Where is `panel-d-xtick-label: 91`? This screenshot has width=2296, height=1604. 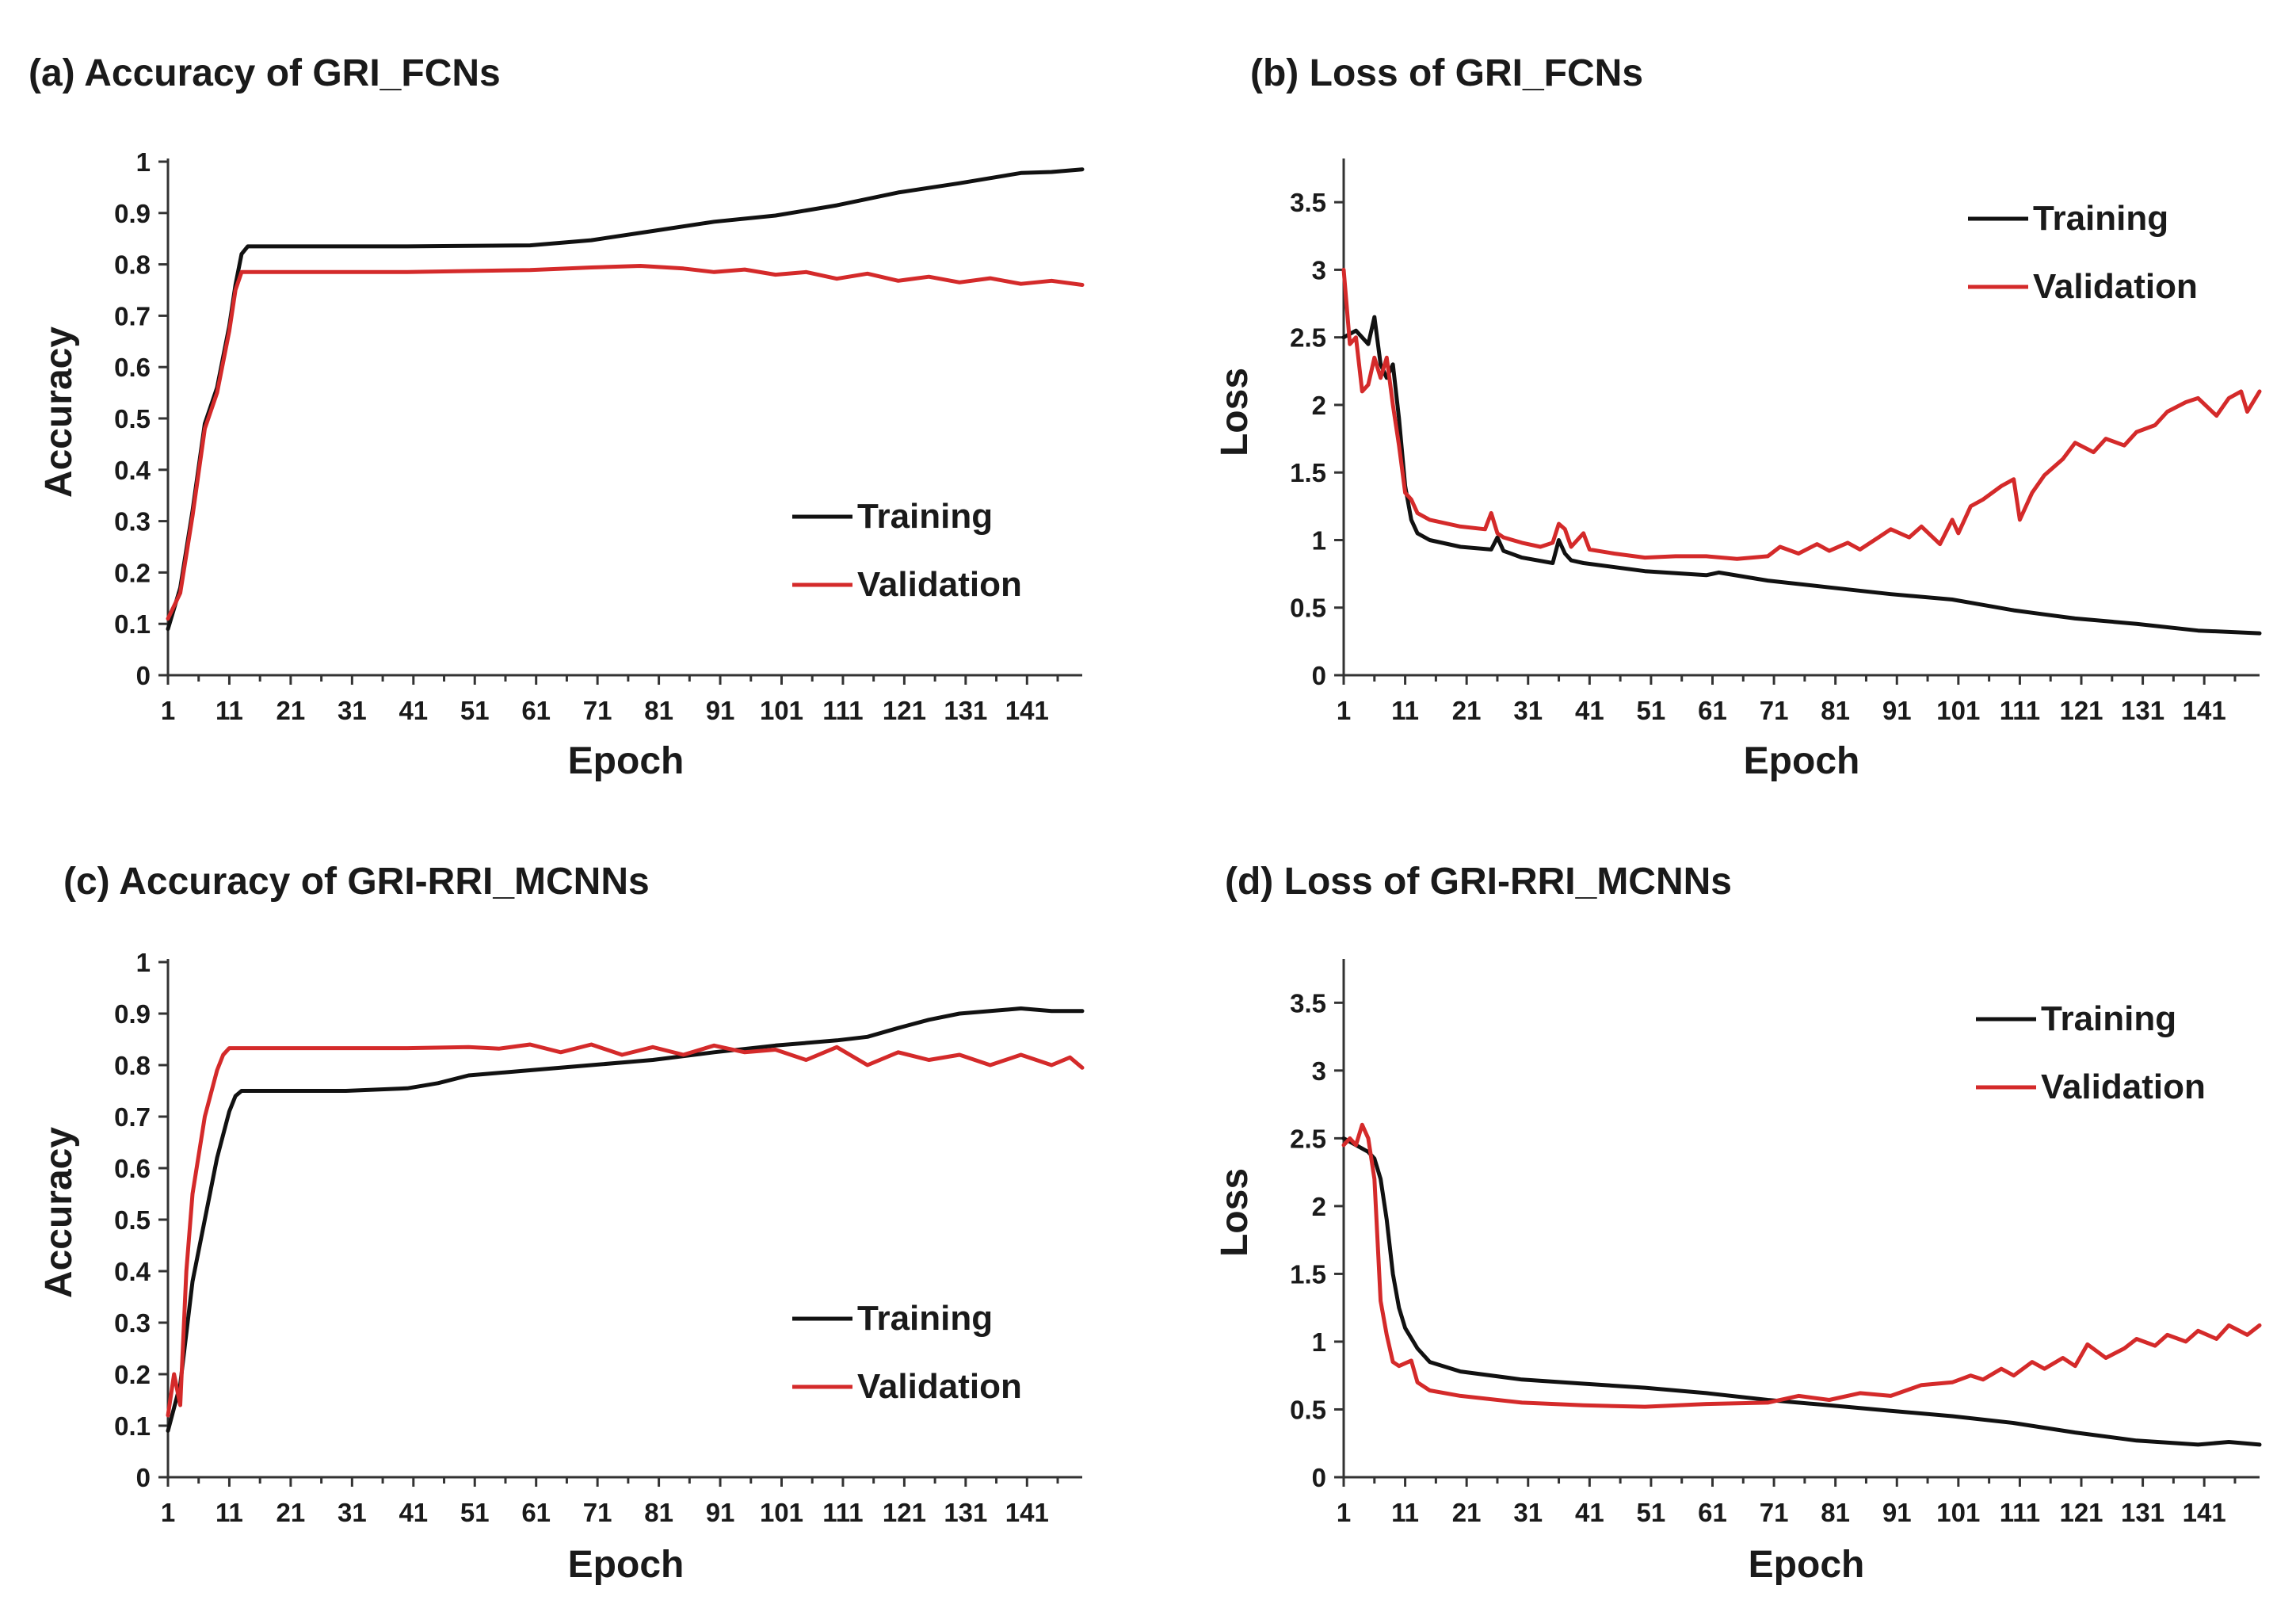
panel-d-xtick-label: 91 is located at coordinates (1897, 1512).